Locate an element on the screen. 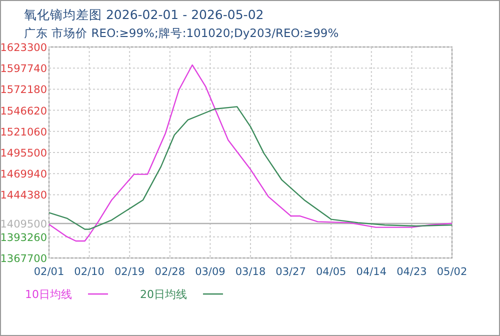 This screenshot has height=336, width=500. legend-label: 20日均线 is located at coordinates (163, 294).